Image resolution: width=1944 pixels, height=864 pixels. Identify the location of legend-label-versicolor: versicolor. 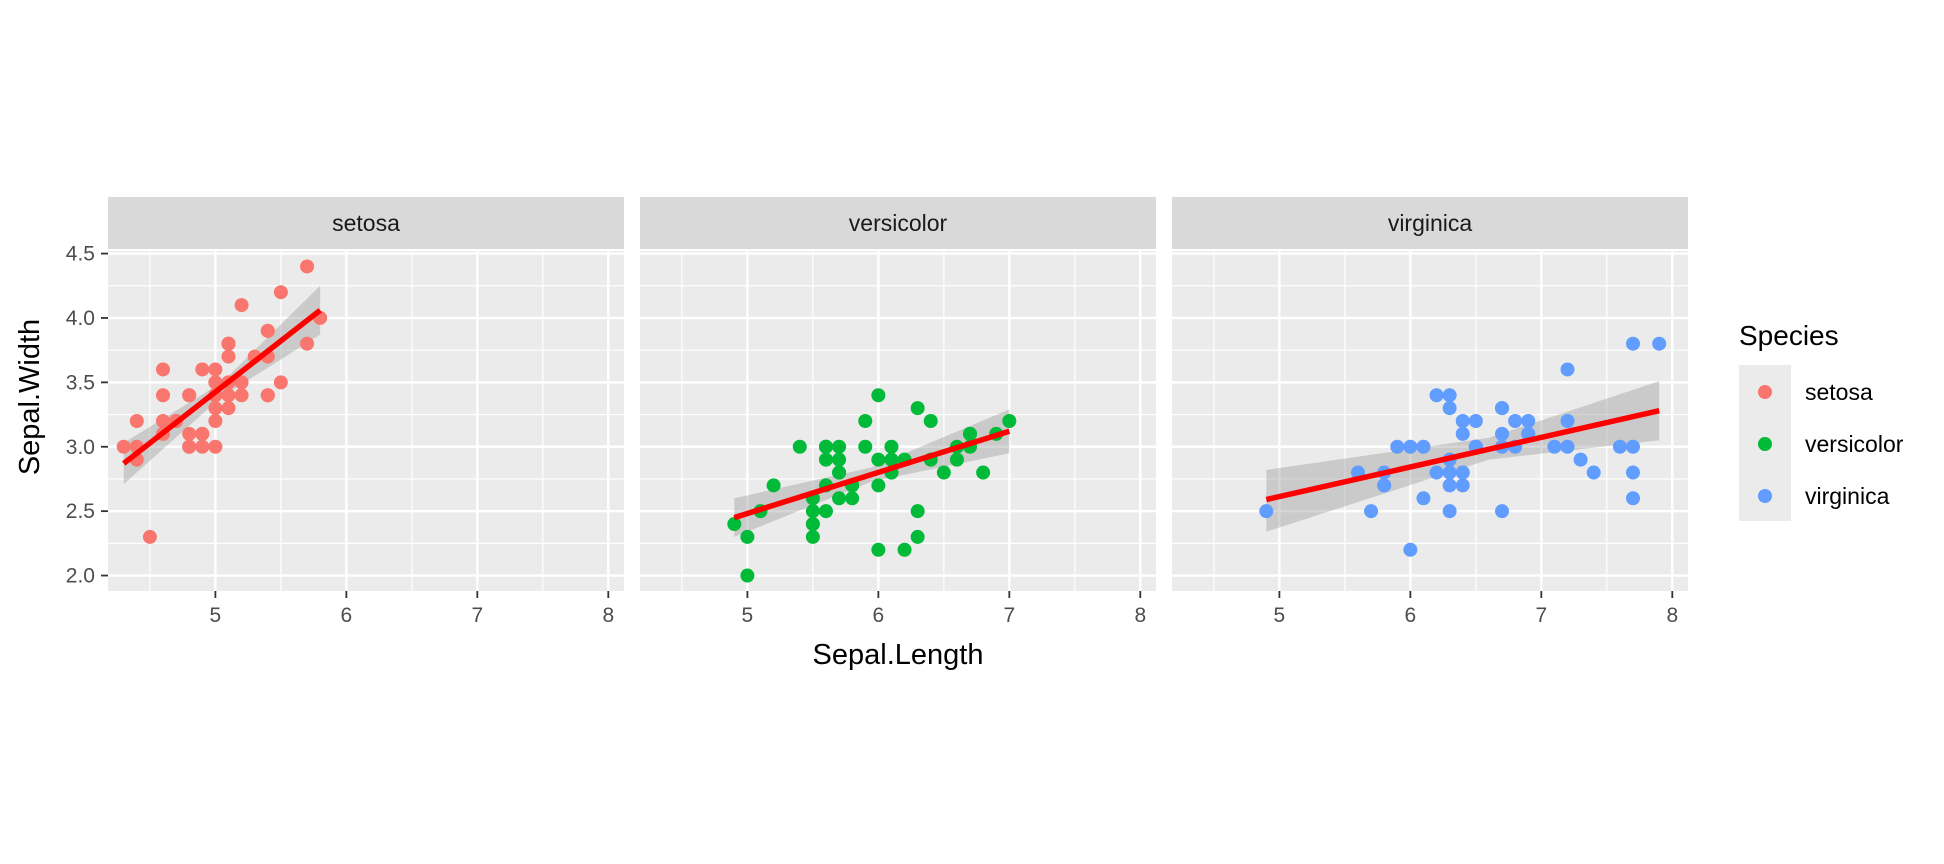
(1854, 444).